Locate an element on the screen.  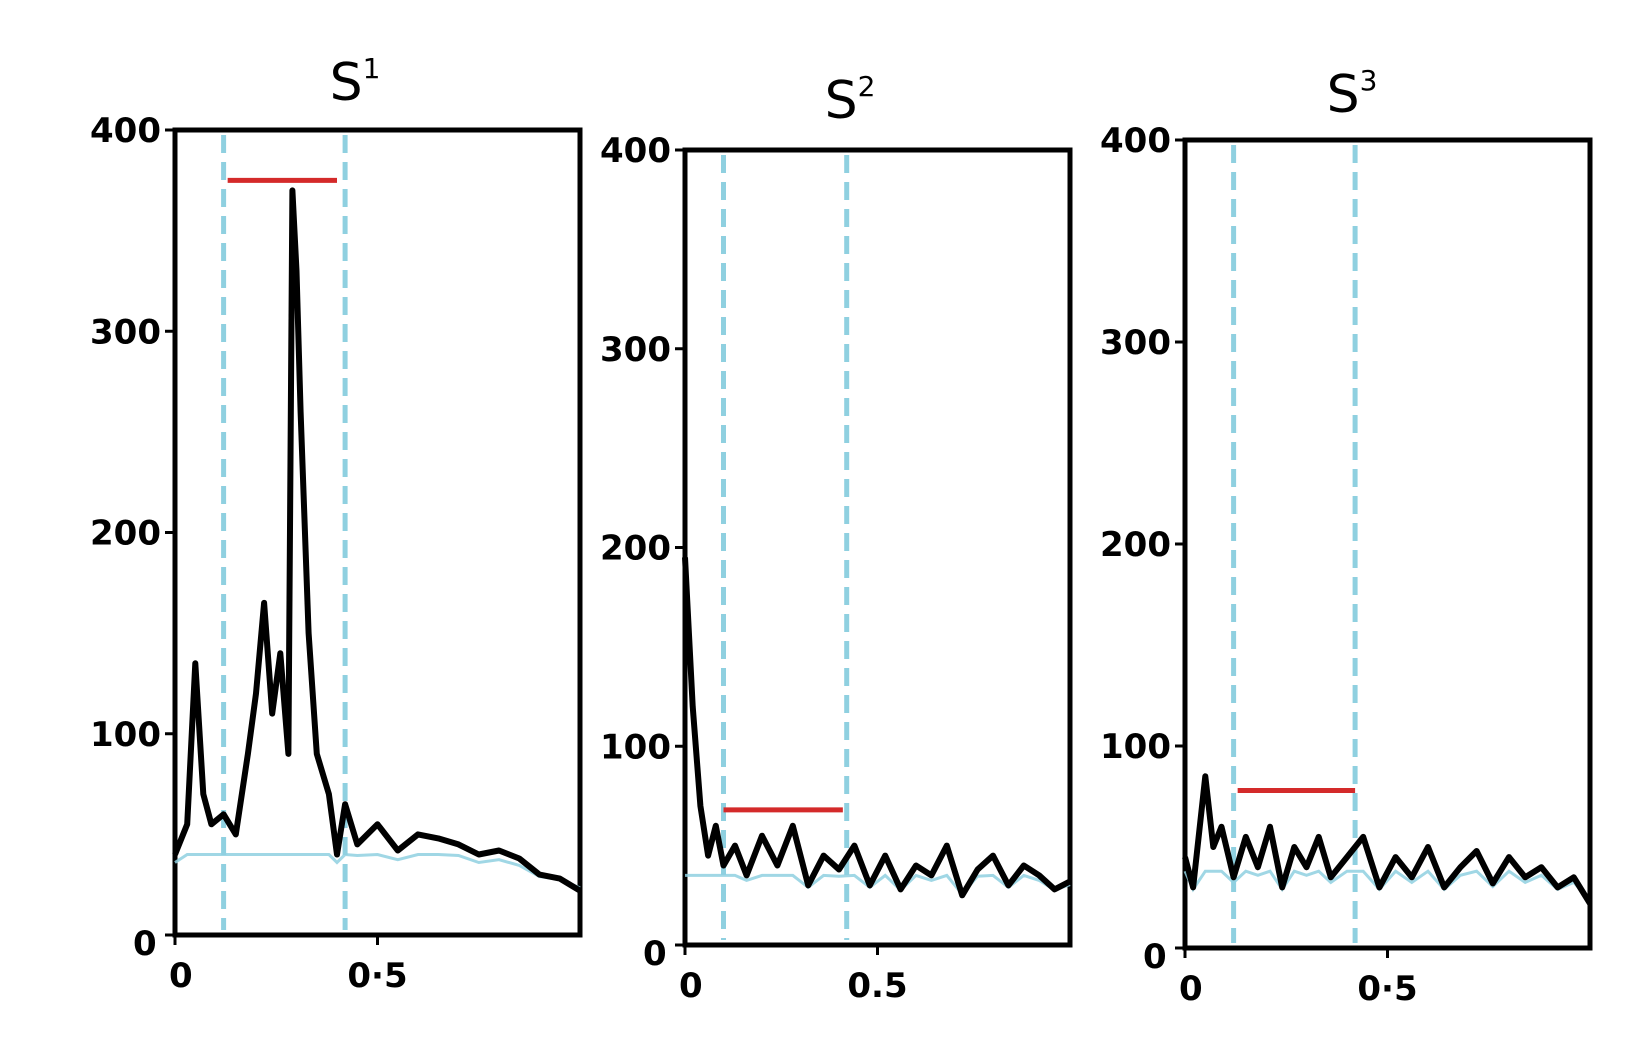
panel-title: S1 is located at coordinates (355, 82).